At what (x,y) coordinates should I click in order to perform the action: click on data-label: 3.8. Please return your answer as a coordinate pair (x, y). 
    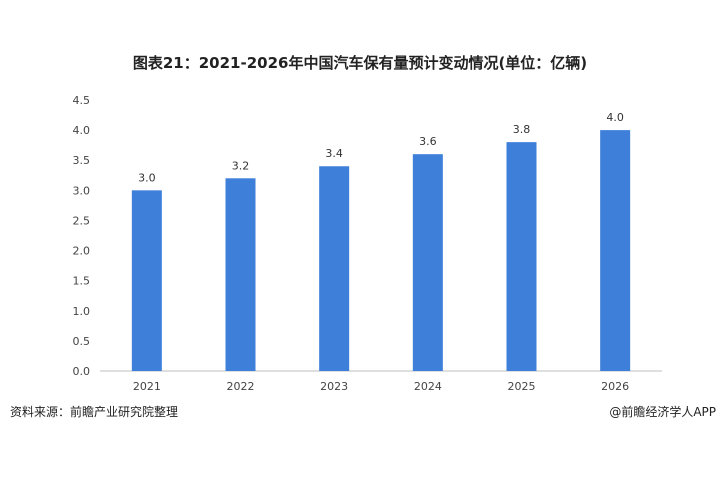
    Looking at the image, I should click on (522, 129).